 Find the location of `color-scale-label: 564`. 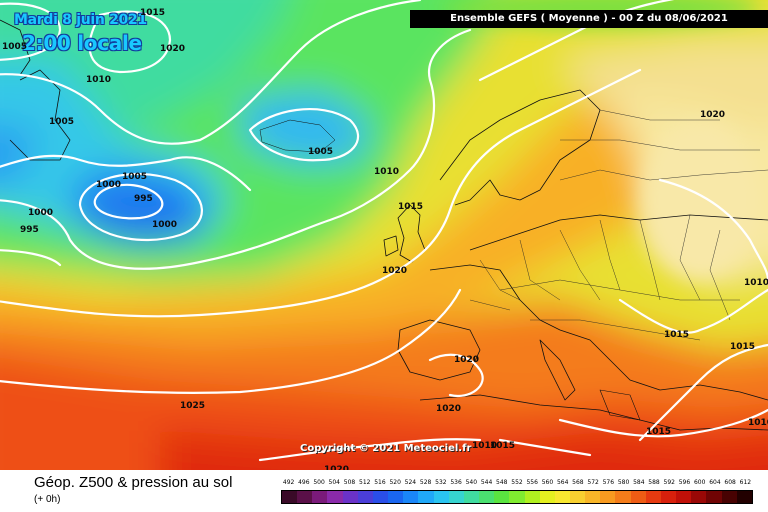

color-scale-label: 564 is located at coordinates (562, 482).